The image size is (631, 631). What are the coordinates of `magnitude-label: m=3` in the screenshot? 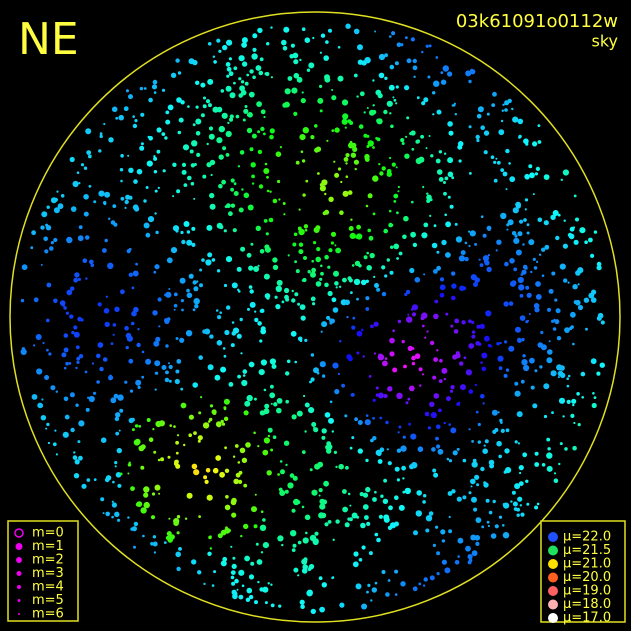 It's located at (48, 573).